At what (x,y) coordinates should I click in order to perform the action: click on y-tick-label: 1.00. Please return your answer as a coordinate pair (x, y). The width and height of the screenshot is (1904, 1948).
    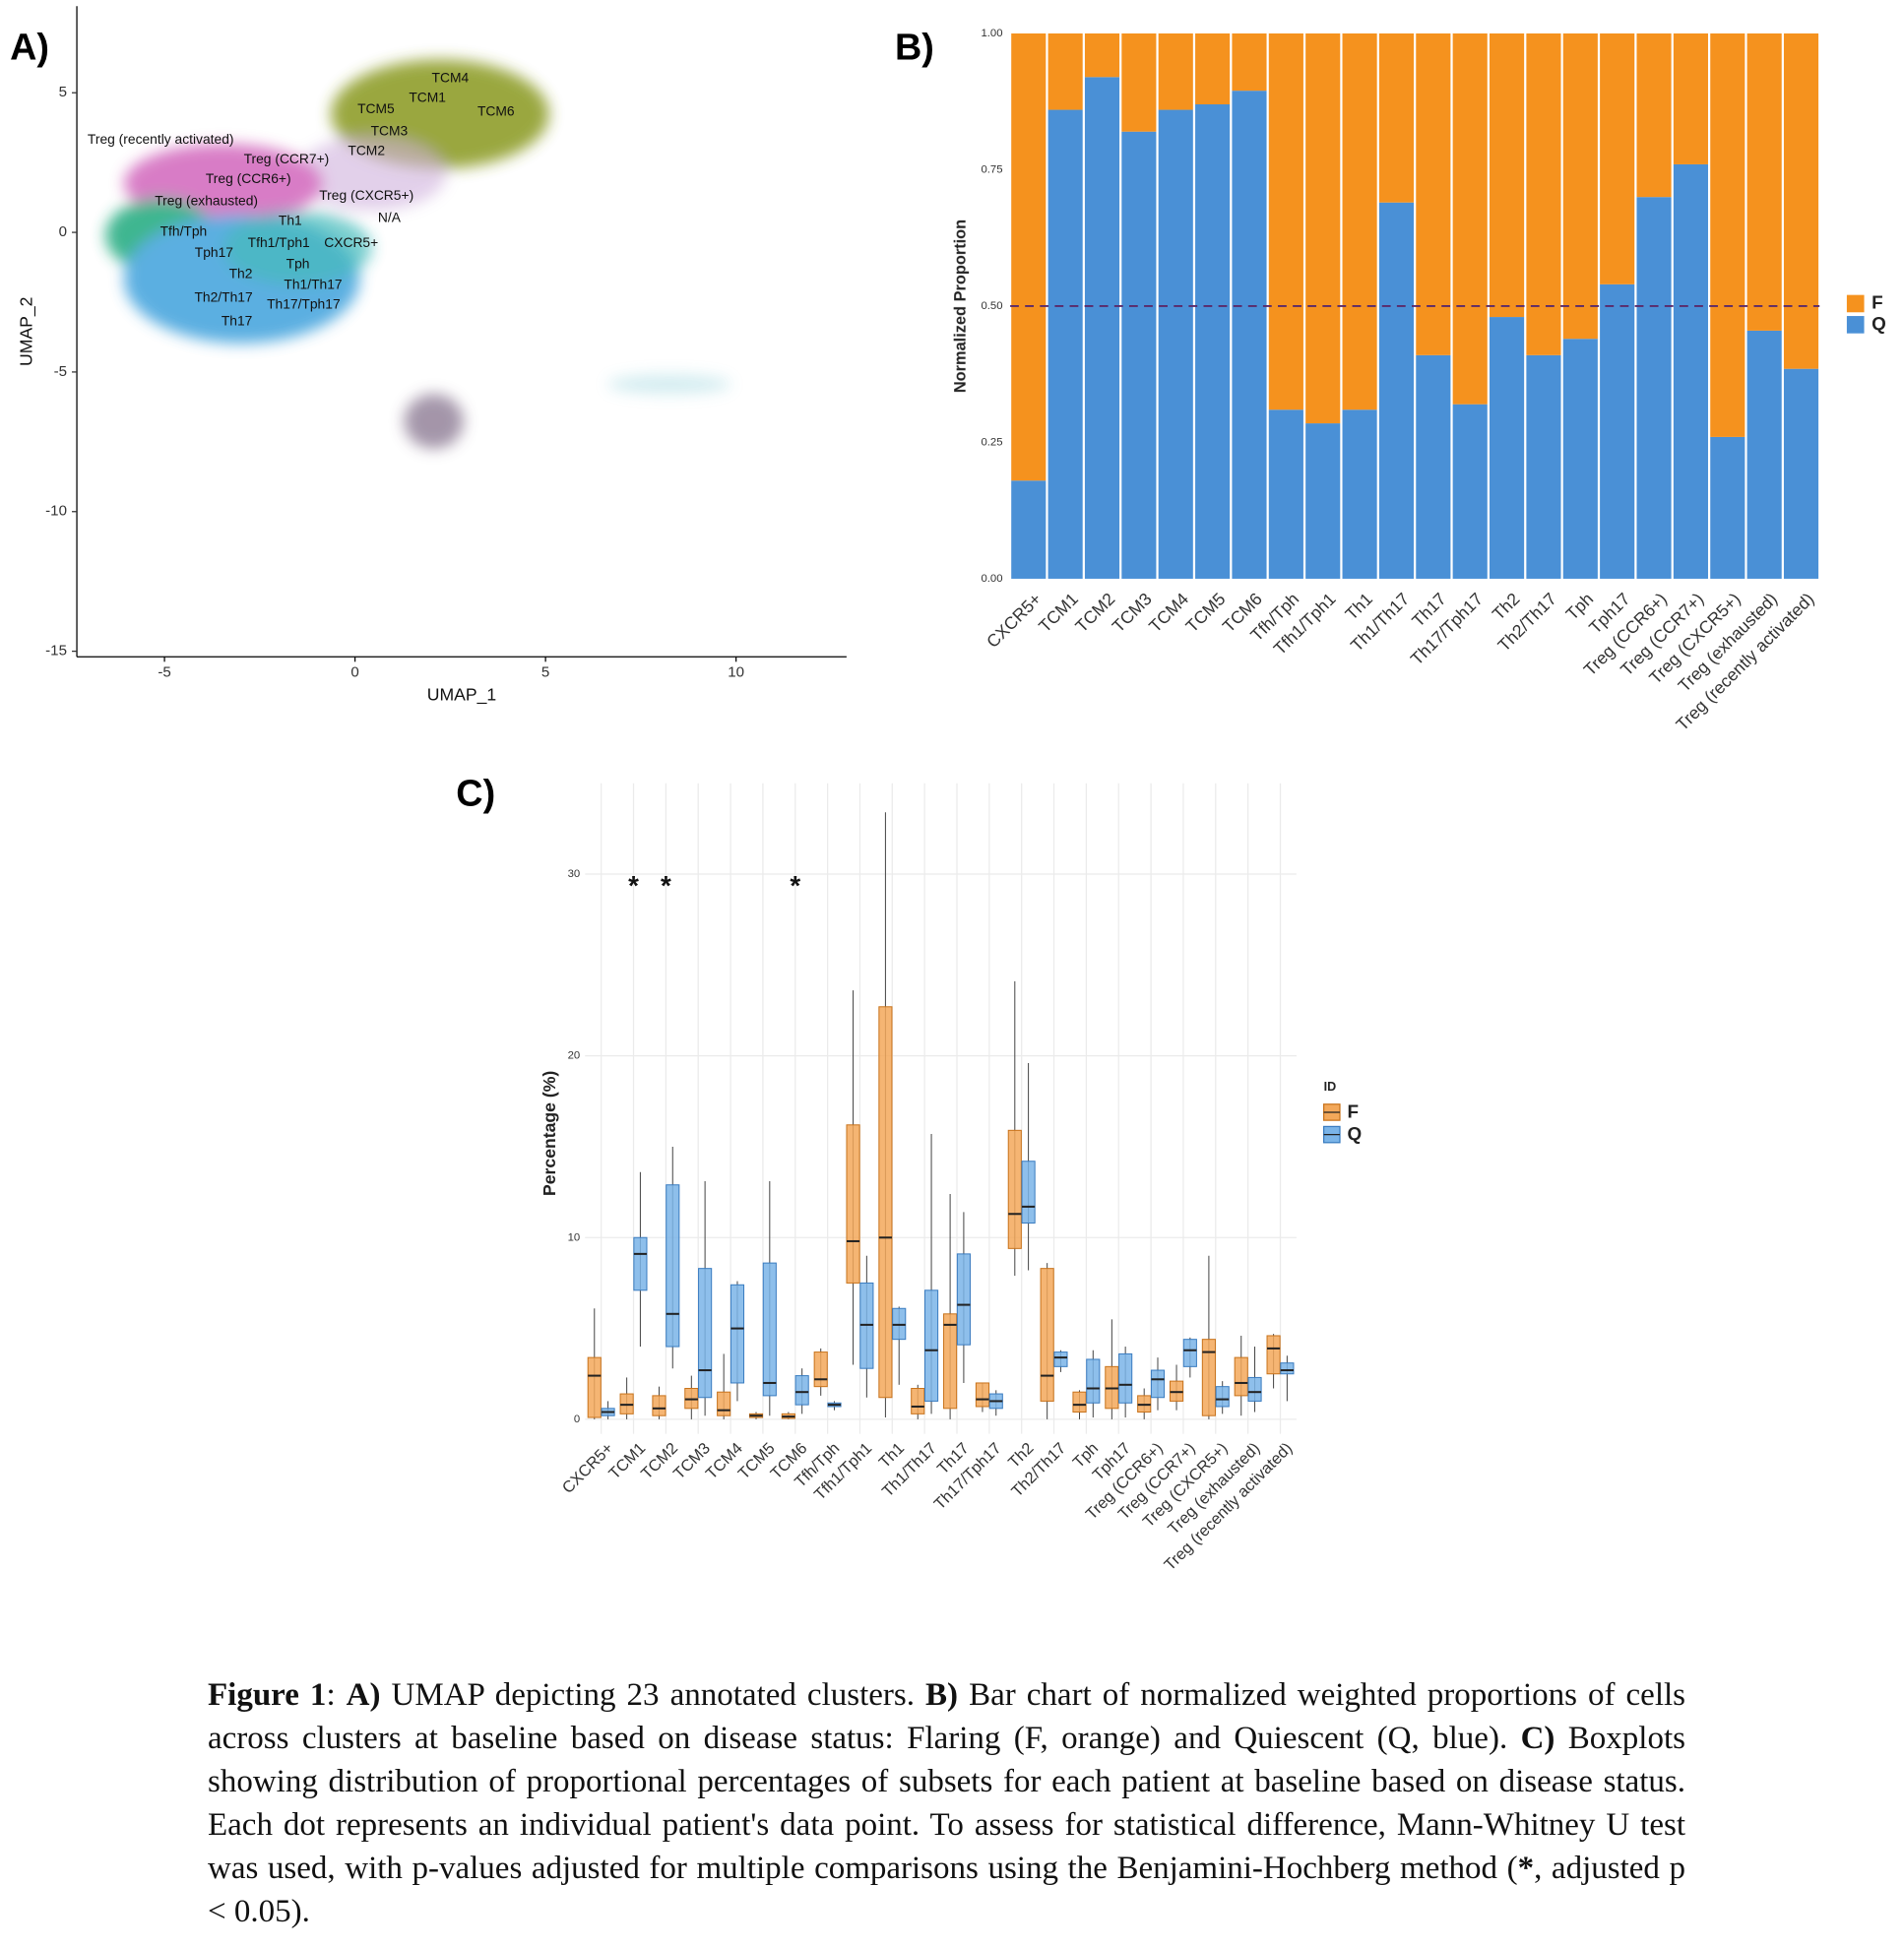
    Looking at the image, I should click on (991, 33).